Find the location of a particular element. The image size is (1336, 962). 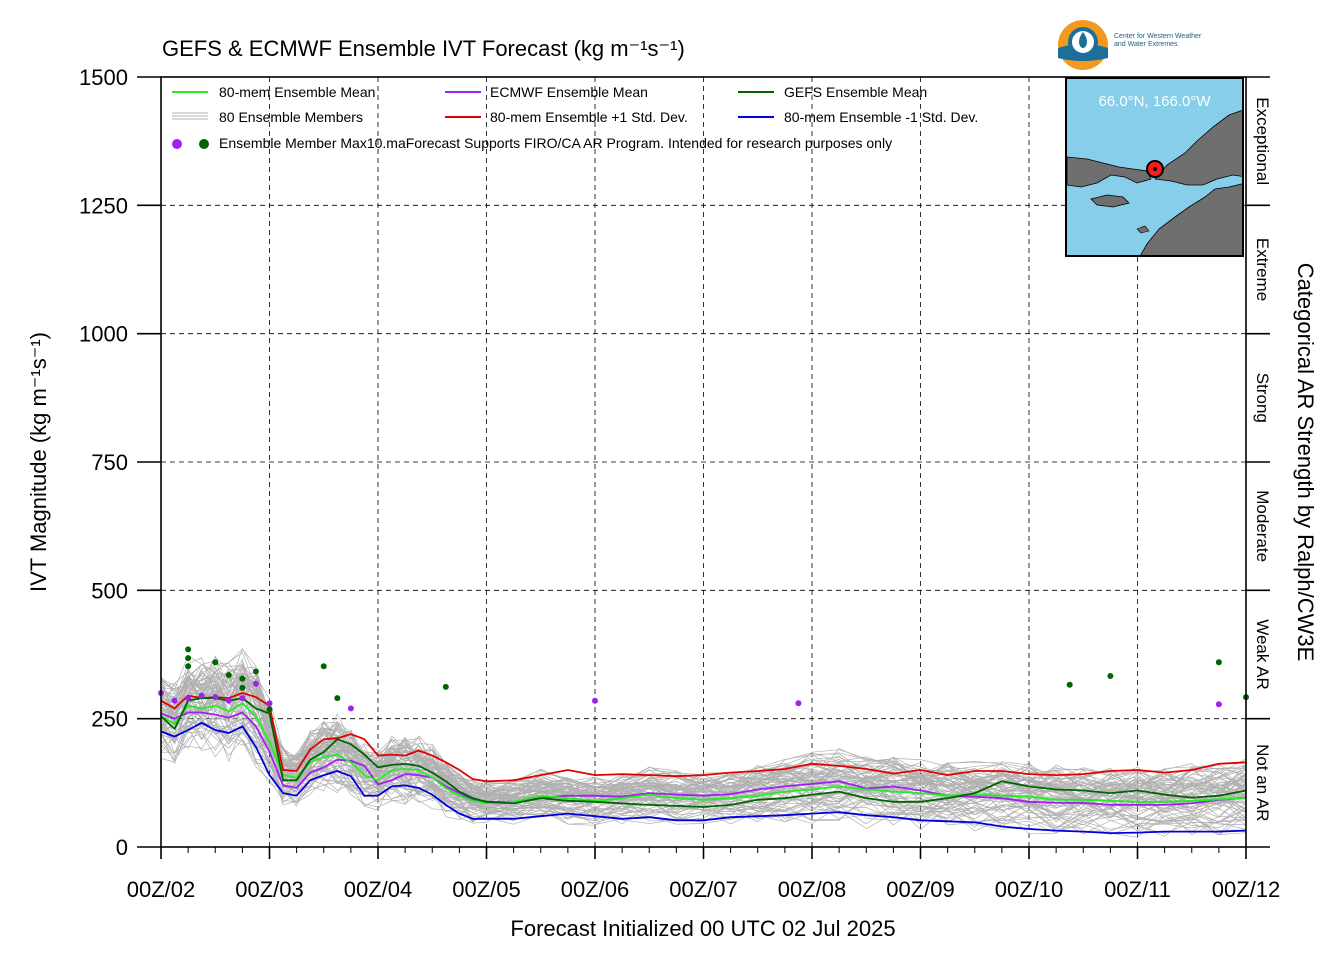

chukotka is located at coordinates (1109, 172).